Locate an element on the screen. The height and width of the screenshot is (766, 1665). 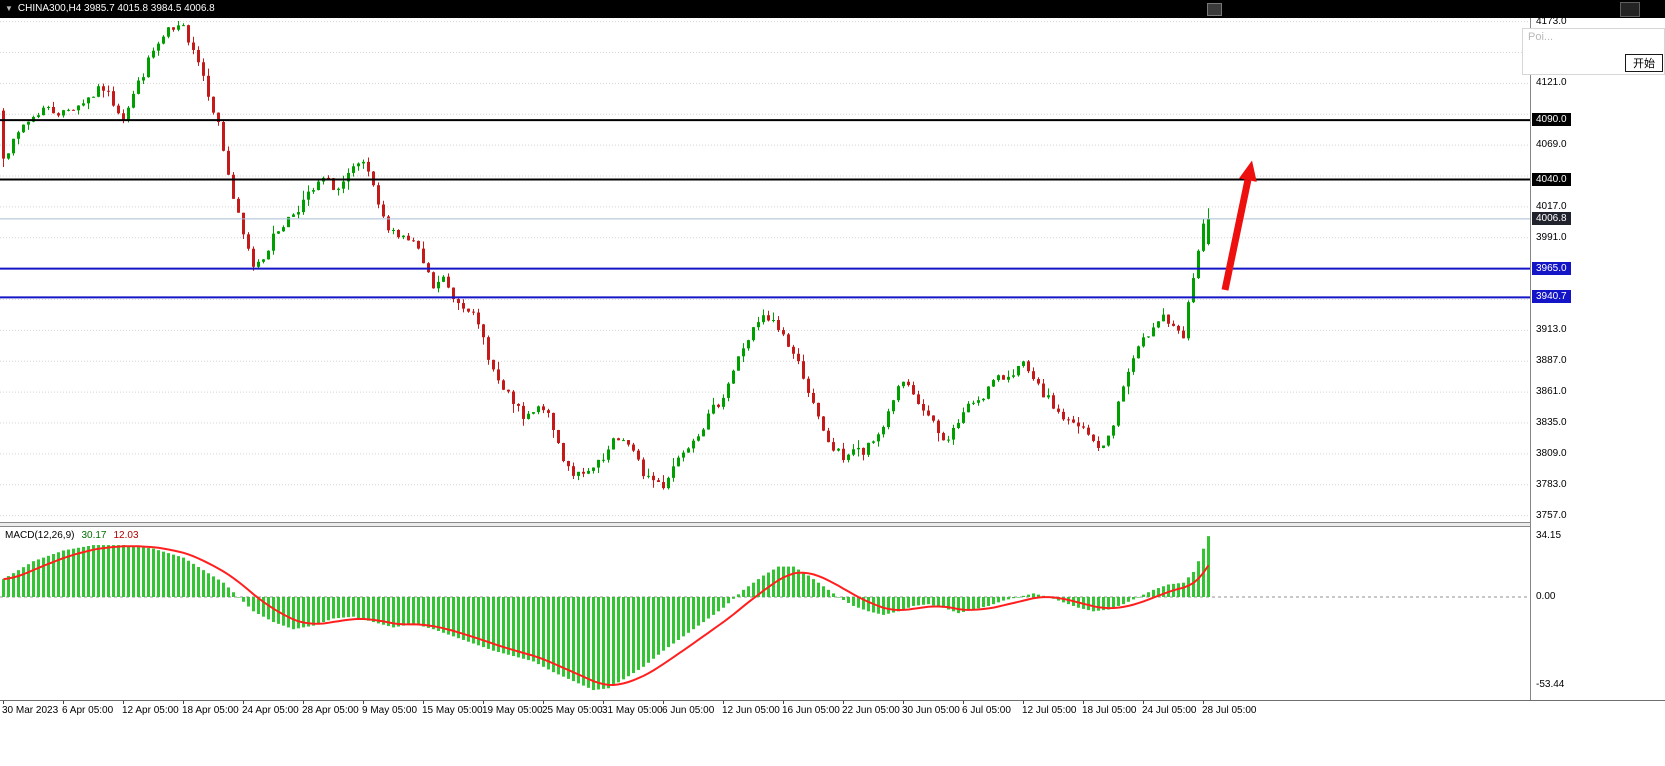
macd-name: MACD(12,26,9) is located at coordinates (40, 535).